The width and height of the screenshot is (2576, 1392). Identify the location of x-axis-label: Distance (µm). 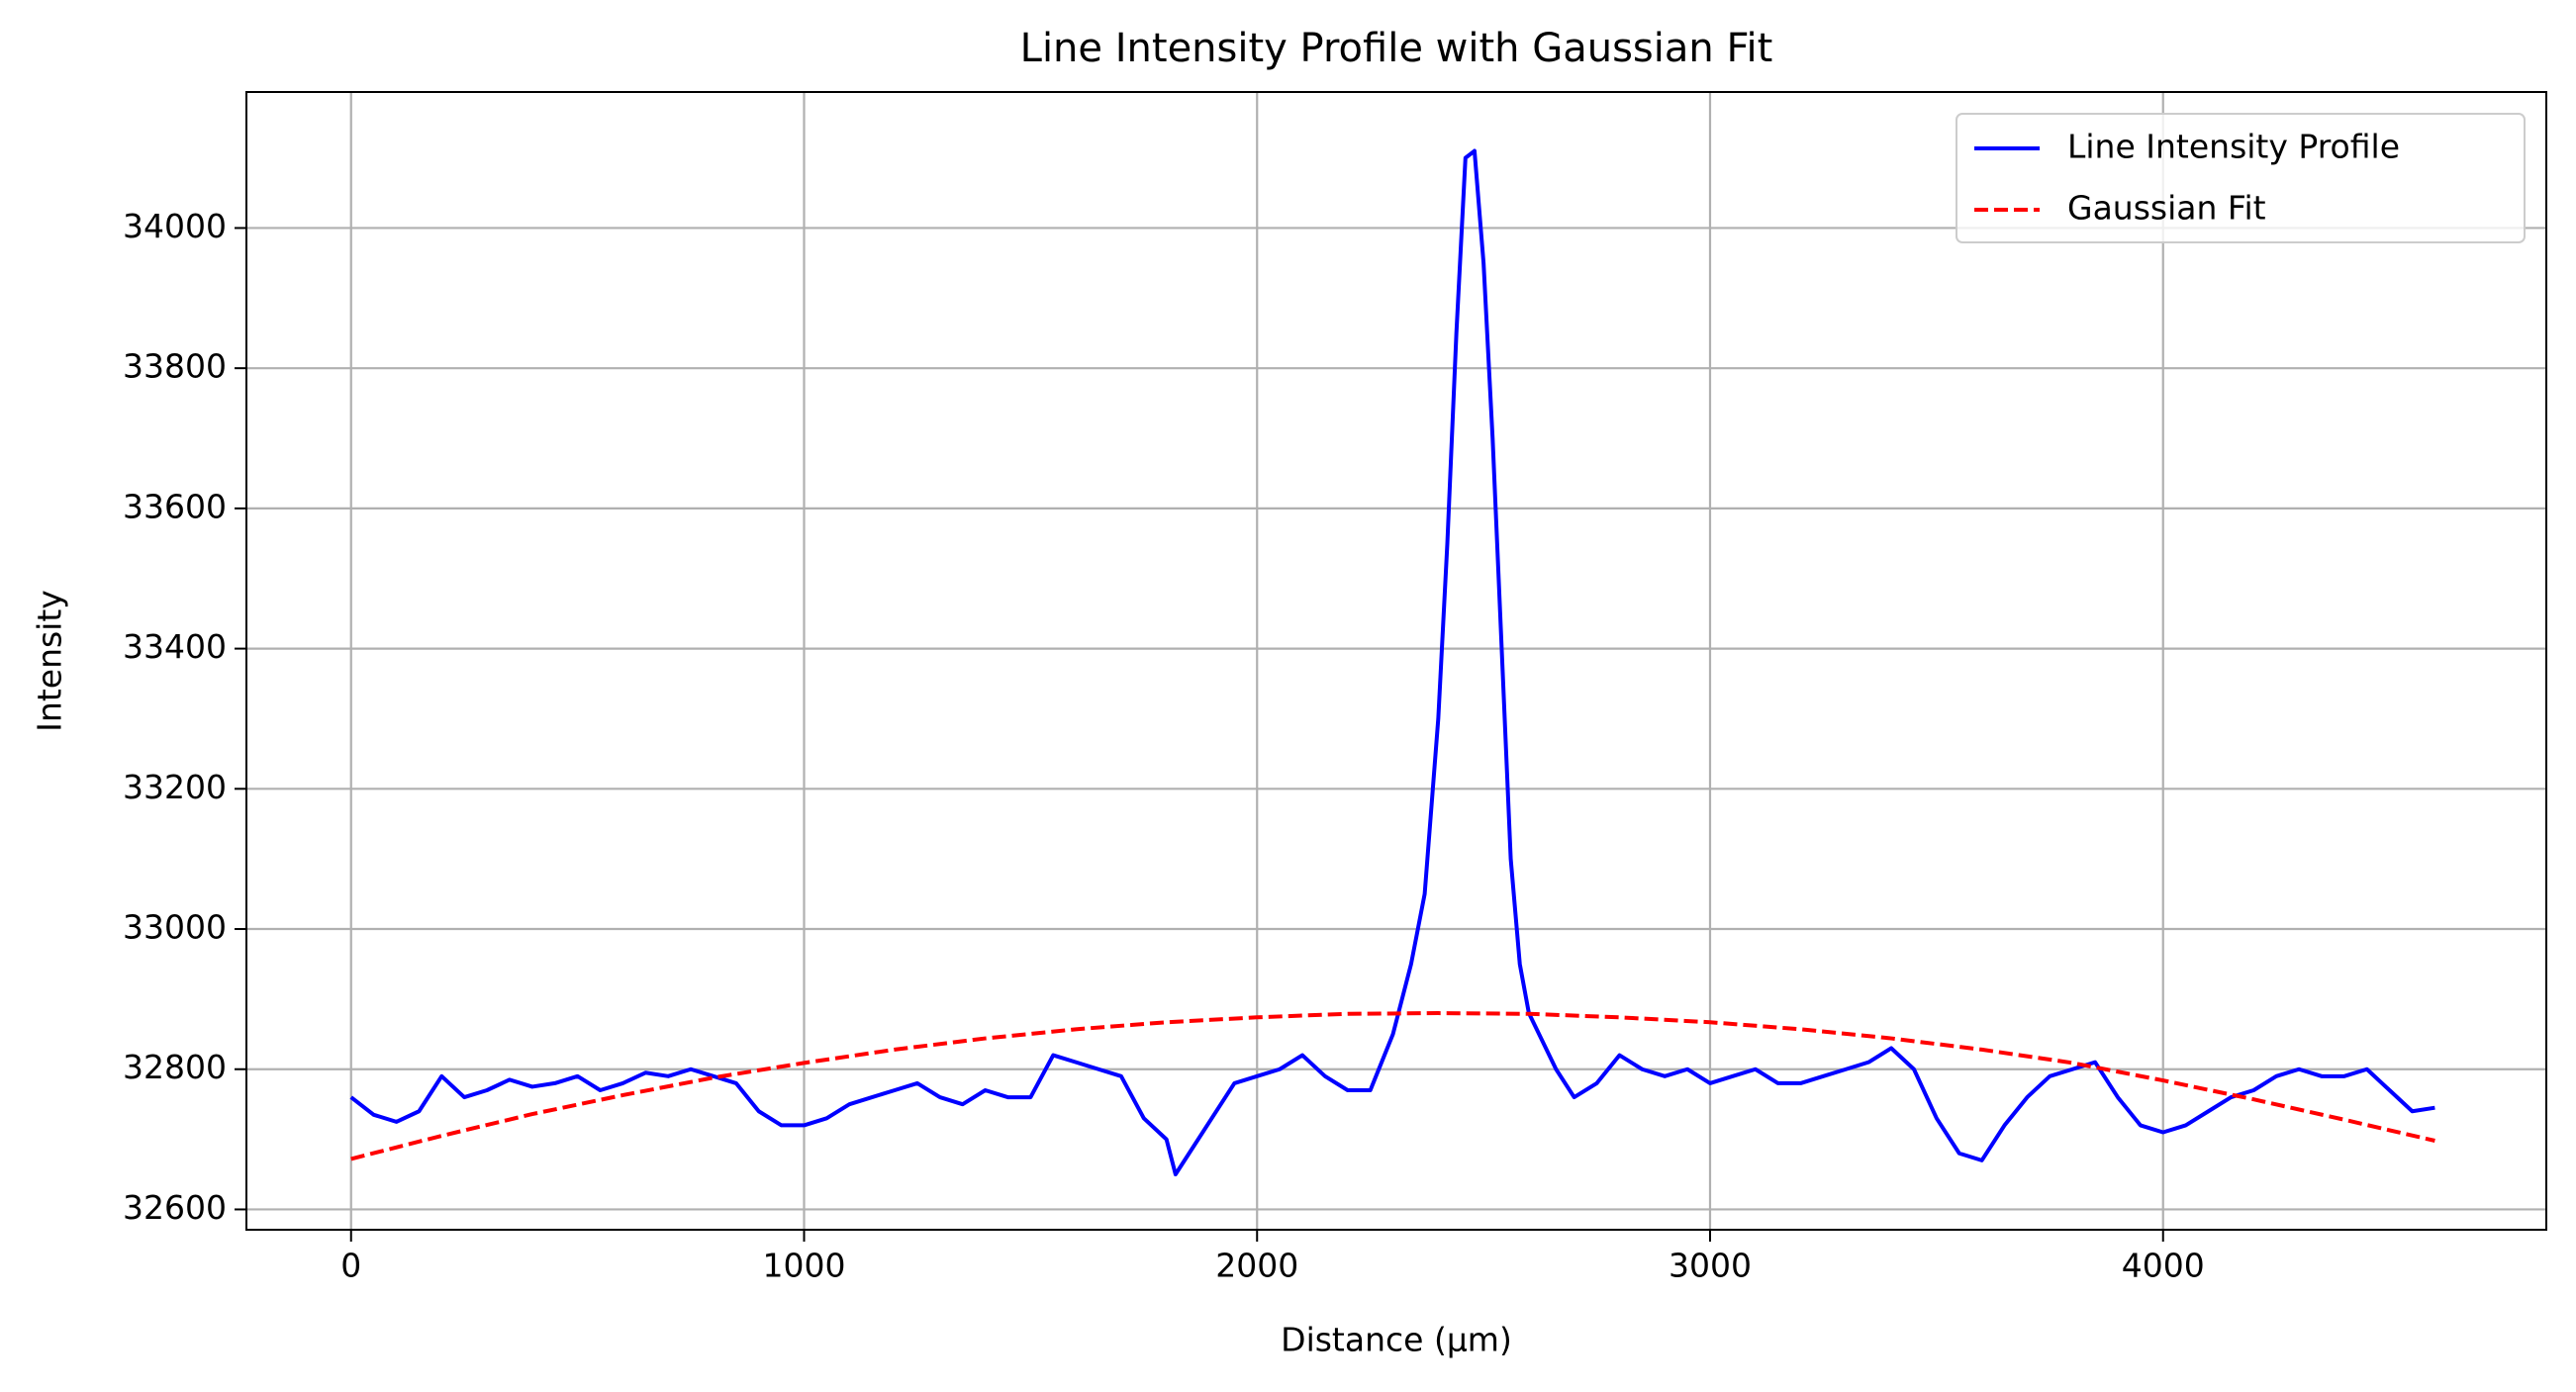
(1396, 1340).